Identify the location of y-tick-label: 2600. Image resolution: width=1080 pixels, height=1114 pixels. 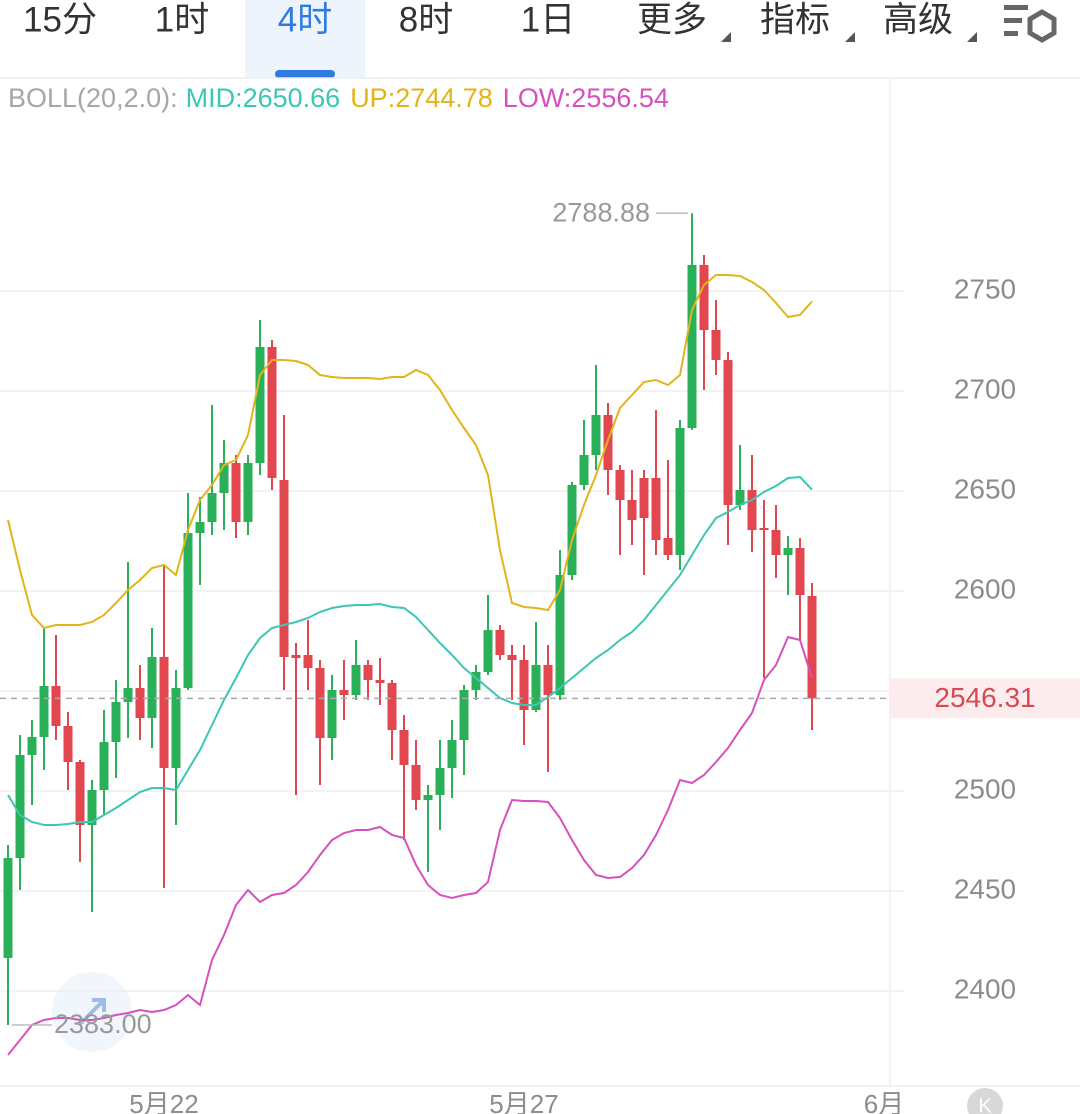
(985, 588).